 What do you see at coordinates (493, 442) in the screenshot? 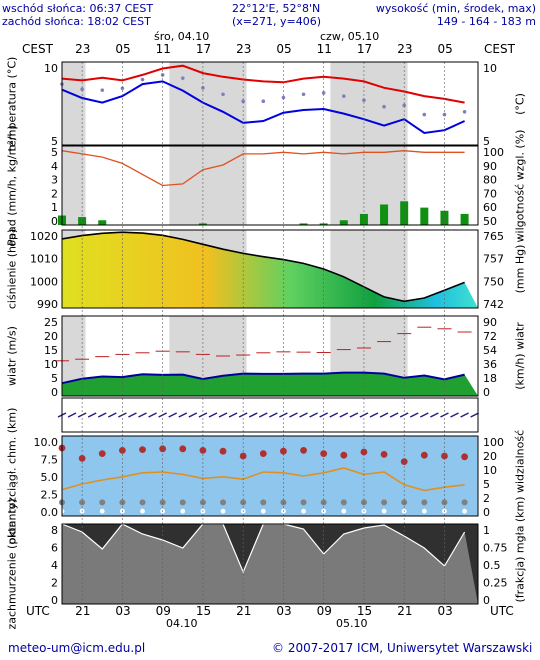
I see `tick-label: 100` at bounding box center [493, 442].